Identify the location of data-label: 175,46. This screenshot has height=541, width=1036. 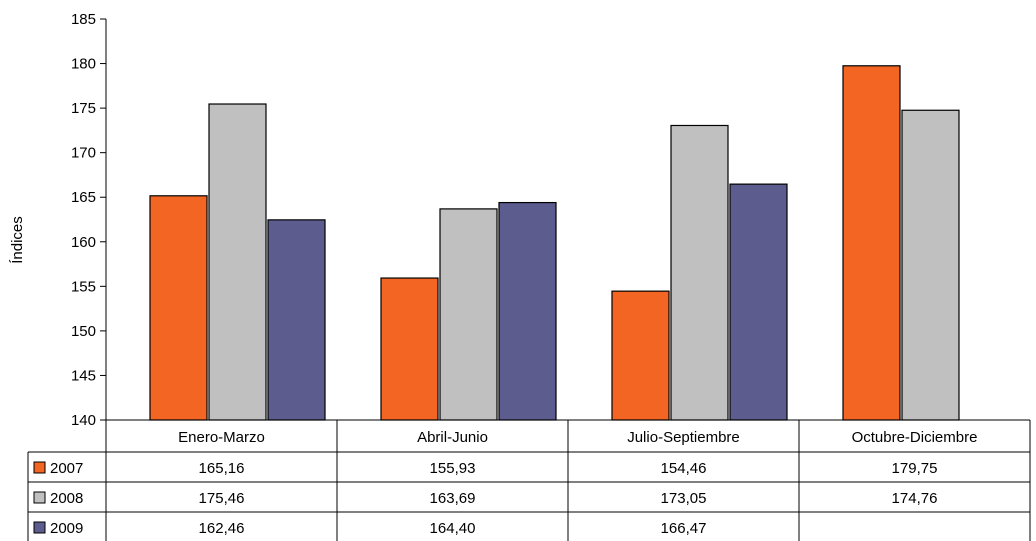
(222, 498).